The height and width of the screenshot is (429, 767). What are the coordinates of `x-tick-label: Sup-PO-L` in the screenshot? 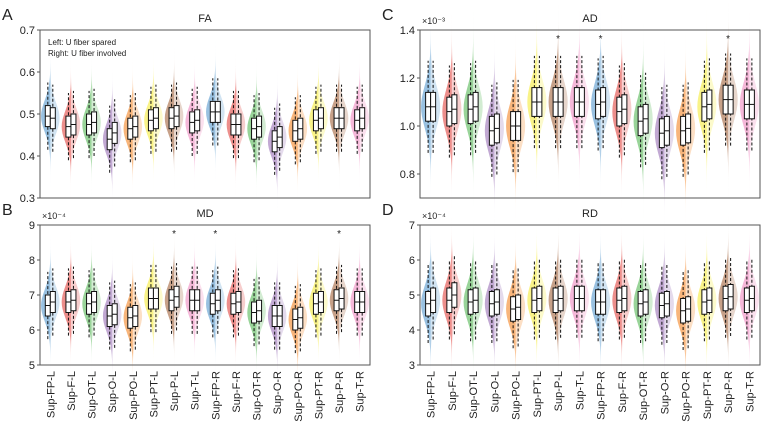 It's located at (517, 395).